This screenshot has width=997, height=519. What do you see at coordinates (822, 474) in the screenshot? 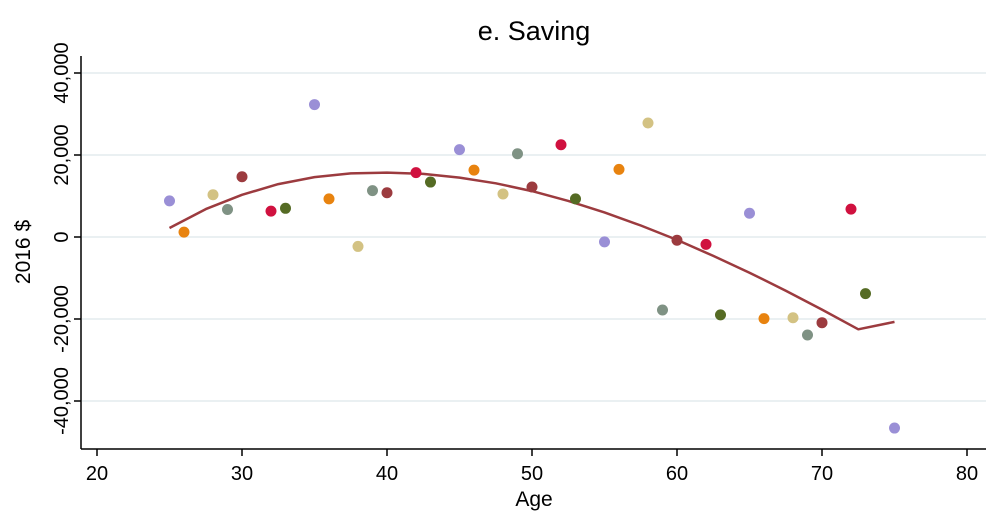
I see `x-tick-label: 70` at bounding box center [822, 474].